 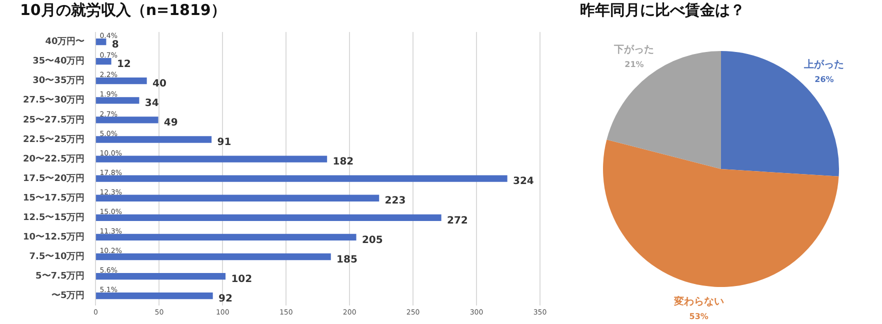 I want to click on y-tick-label: 30〜35万円, so click(x=58, y=80).